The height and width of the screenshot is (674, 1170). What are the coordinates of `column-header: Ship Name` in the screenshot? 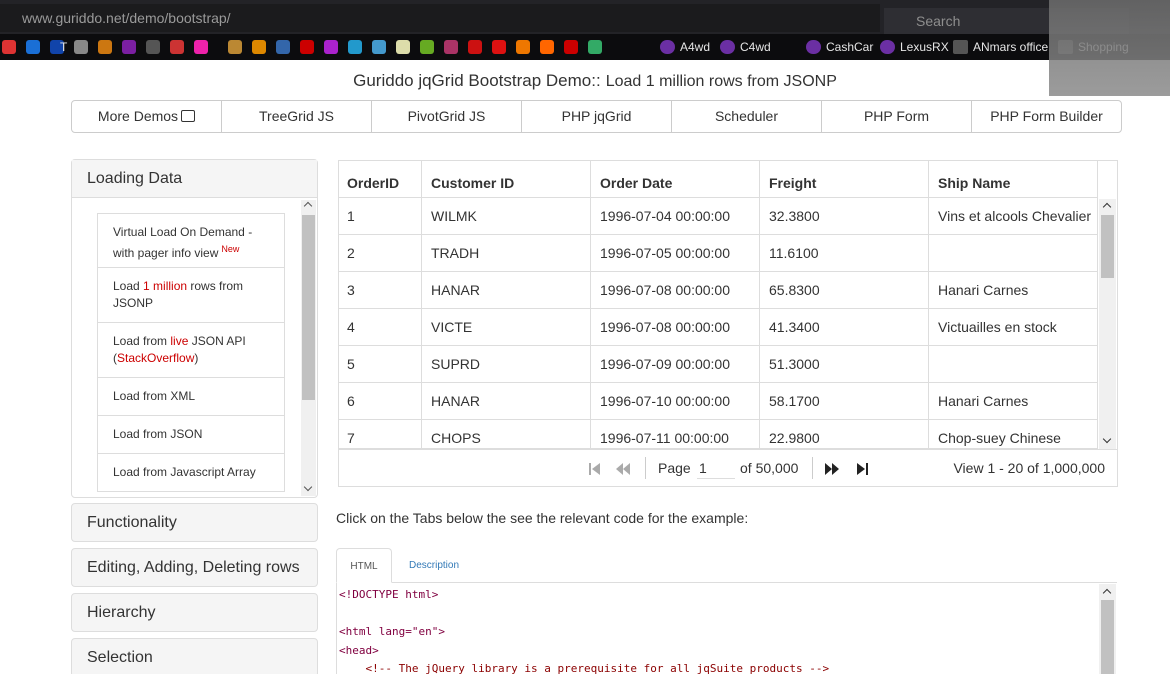 It's located at (1013, 179).